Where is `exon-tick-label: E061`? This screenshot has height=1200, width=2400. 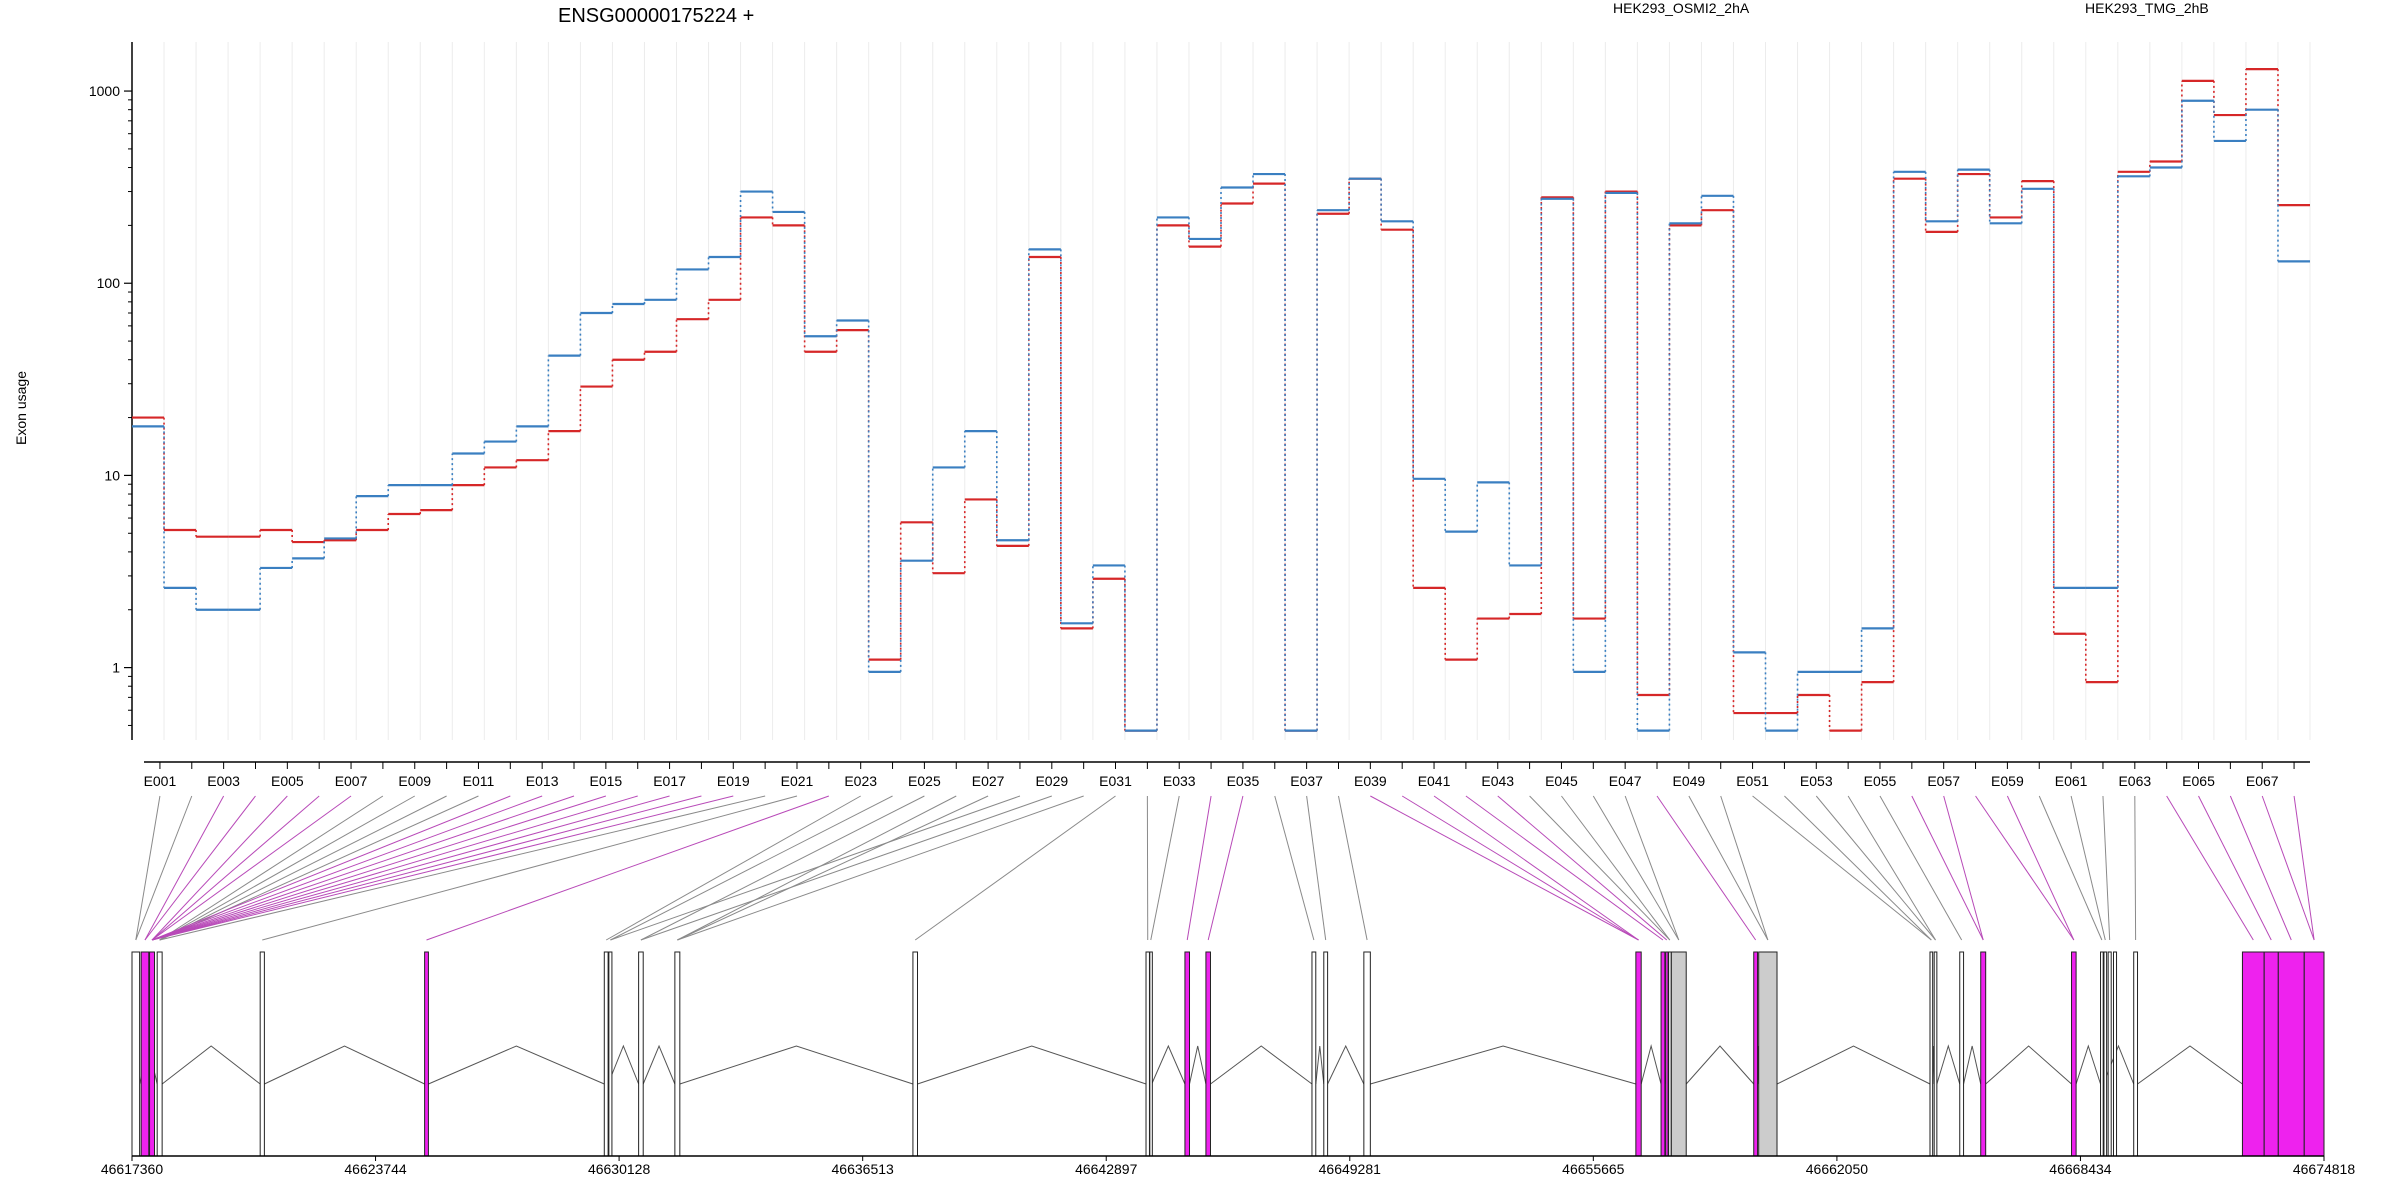 exon-tick-label: E061 is located at coordinates (2071, 781).